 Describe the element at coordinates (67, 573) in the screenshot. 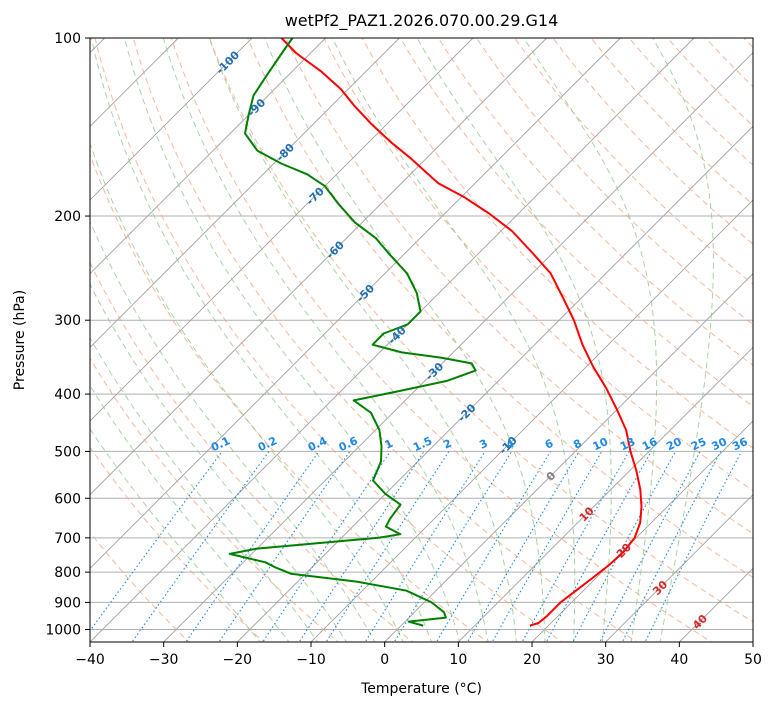

I see `y-tick-label: 800` at that location.